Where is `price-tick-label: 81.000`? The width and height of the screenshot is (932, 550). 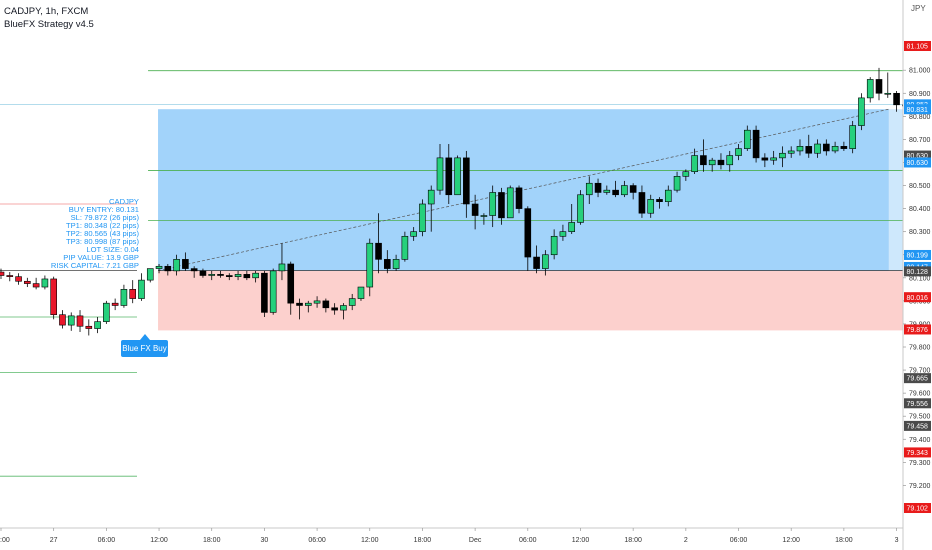
price-tick-label: 81.000 is located at coordinates (920, 71).